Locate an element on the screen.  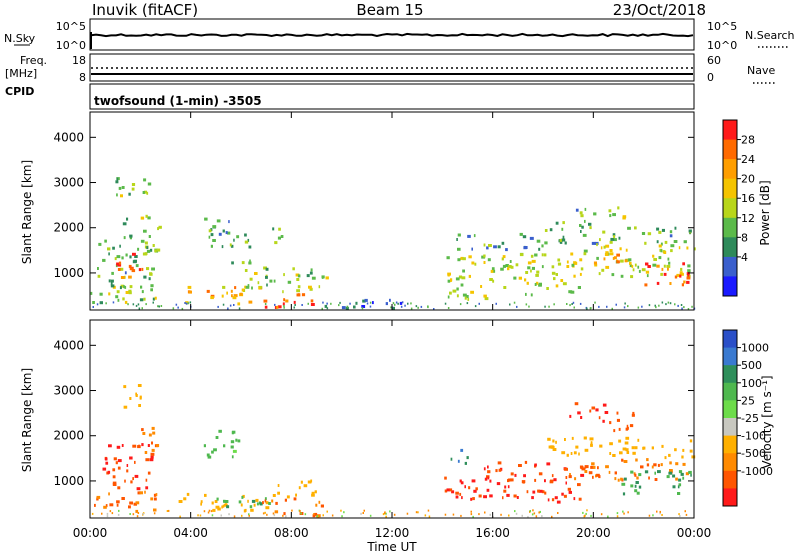
colorbar-tick-label: -100 is located at coordinates (753, 436).